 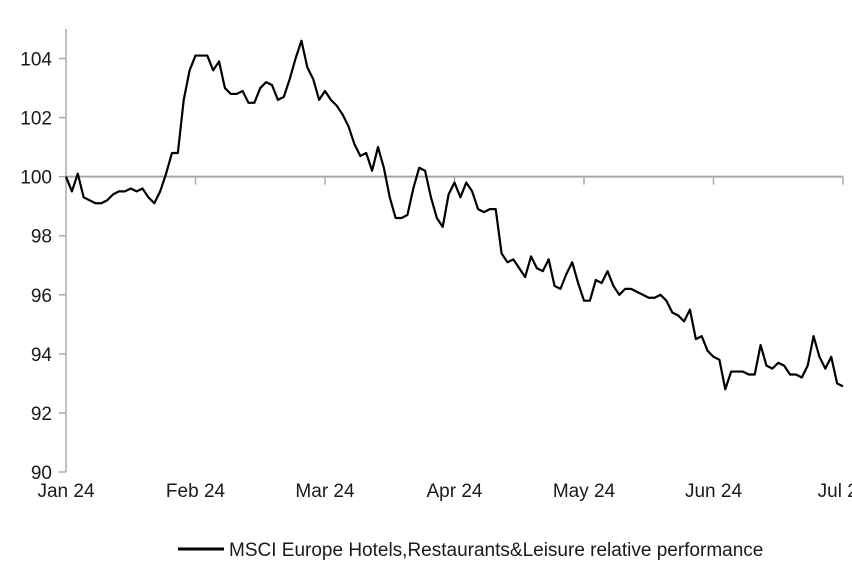 I want to click on x-tick-label: Jul 24, so click(x=835, y=491).